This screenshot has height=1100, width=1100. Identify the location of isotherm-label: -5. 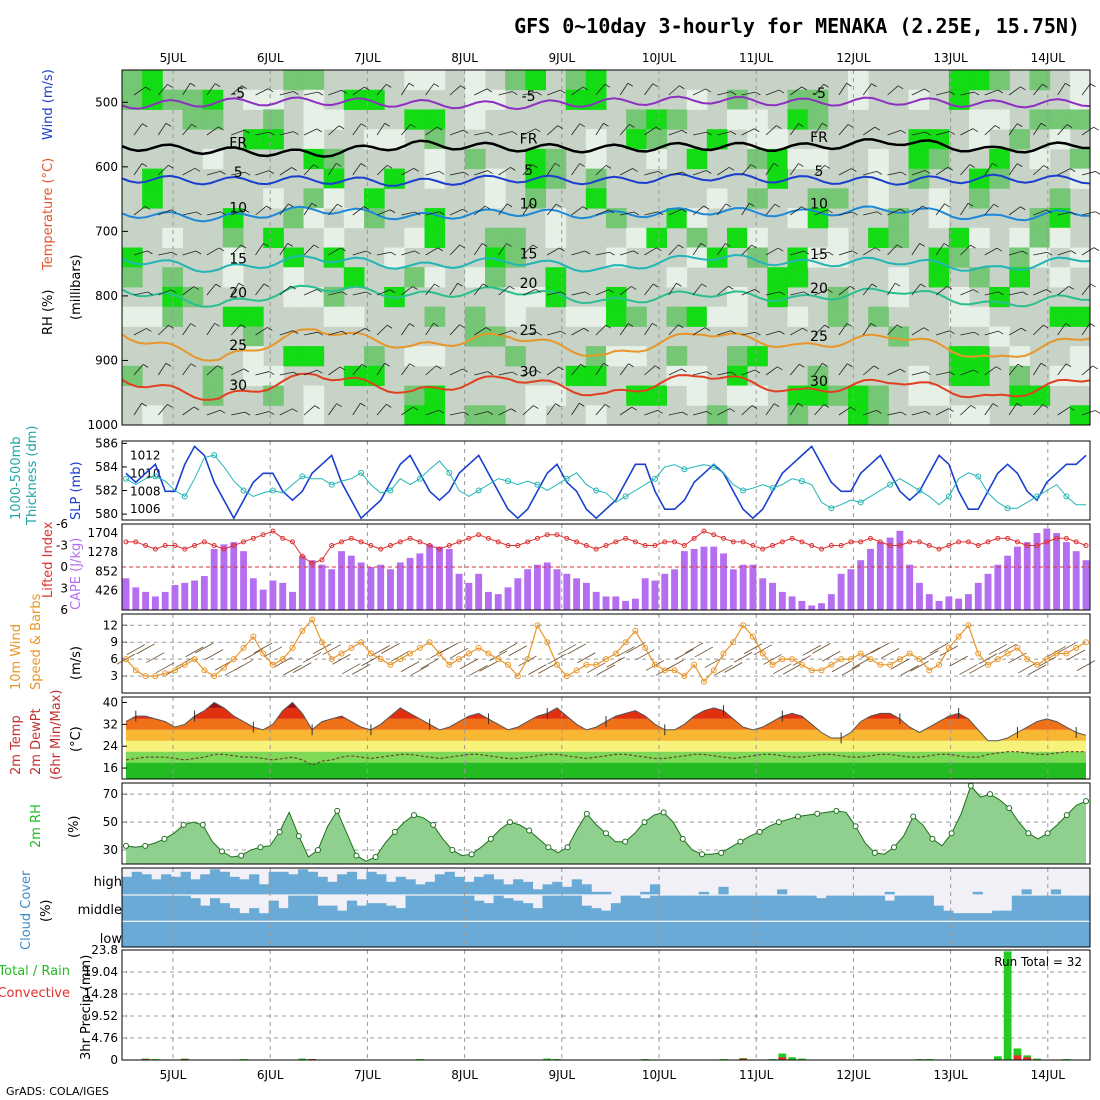
(529, 97).